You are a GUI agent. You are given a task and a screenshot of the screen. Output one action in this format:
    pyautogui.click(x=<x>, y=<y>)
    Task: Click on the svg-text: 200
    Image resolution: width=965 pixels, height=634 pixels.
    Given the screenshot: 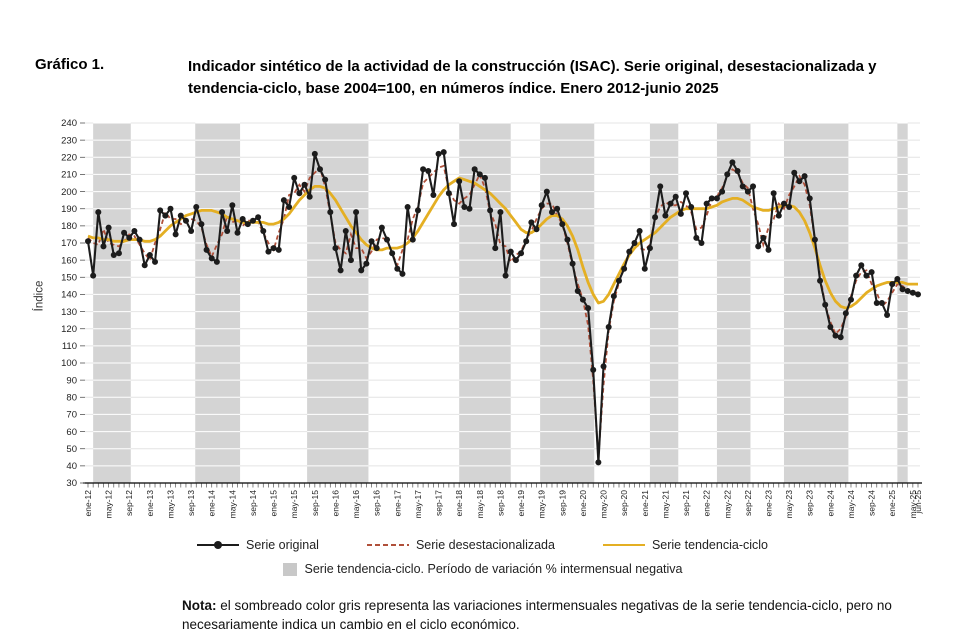 What is the action you would take?
    pyautogui.click(x=69, y=192)
    